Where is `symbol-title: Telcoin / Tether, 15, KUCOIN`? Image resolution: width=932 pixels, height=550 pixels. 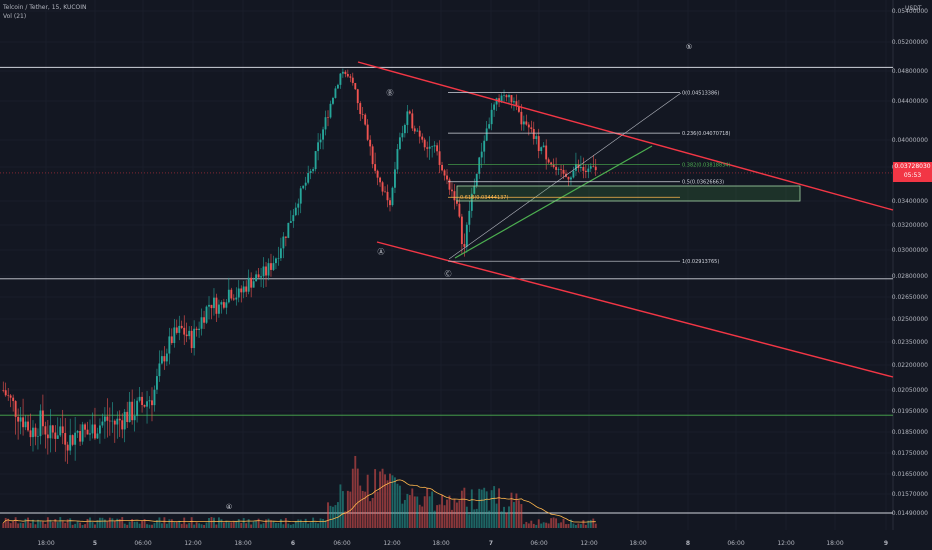
symbol-title: Telcoin / Tether, 15, KUCOIN is located at coordinates (45, 7).